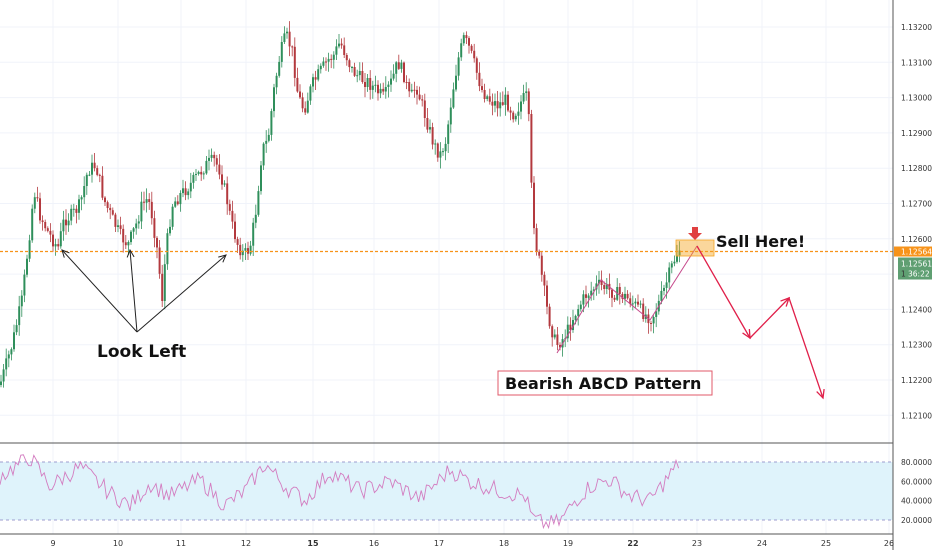 This screenshot has height=554, width=932. I want to click on look-left-label: Look Left, so click(141, 352).